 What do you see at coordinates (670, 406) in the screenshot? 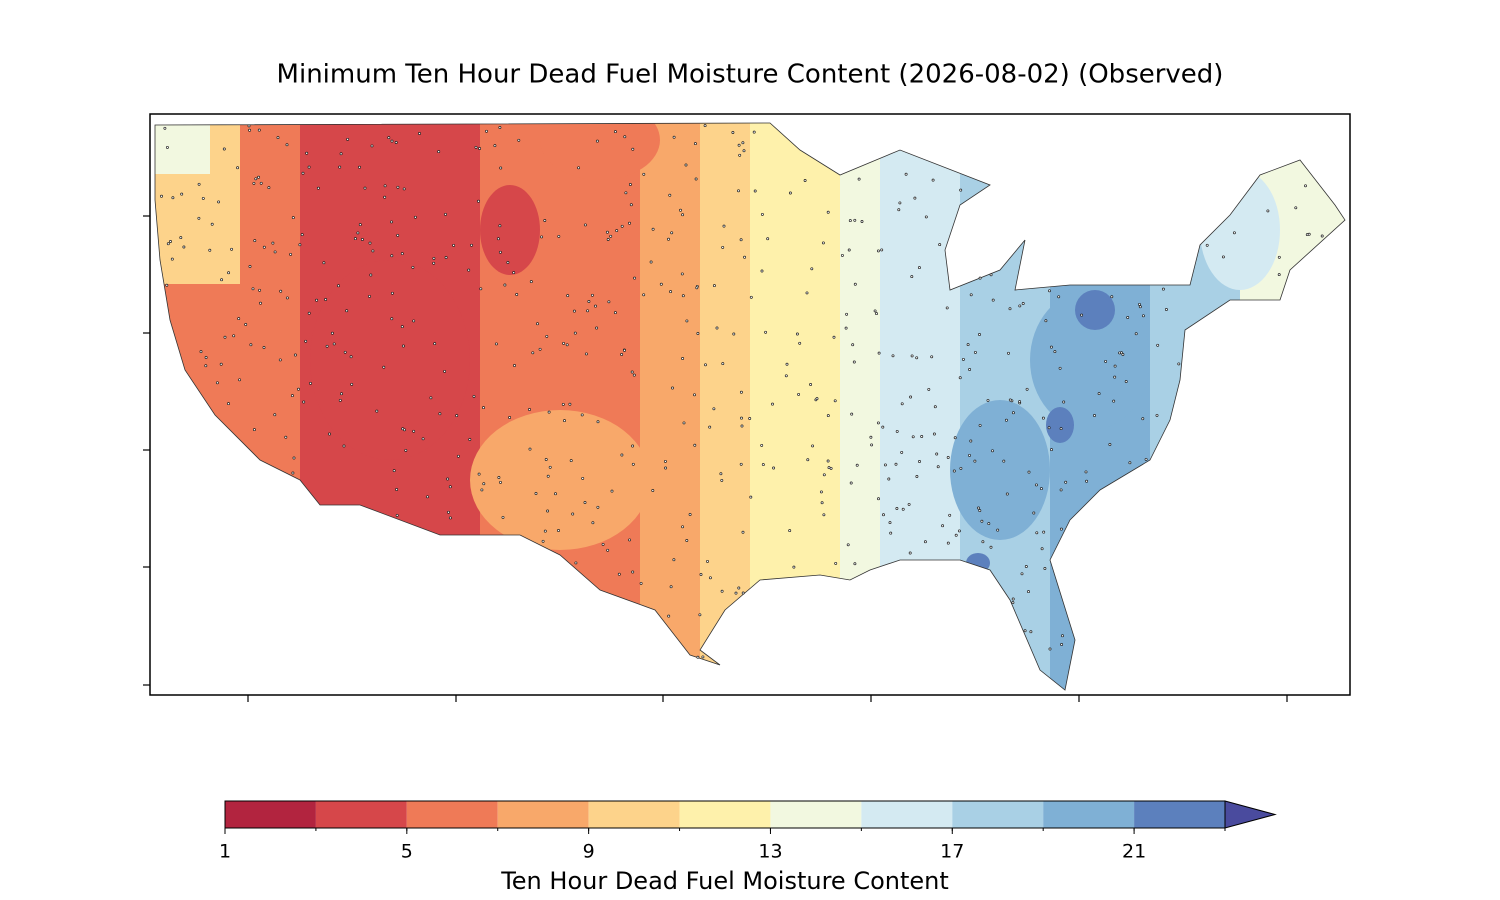
I see `map-band` at bounding box center [670, 406].